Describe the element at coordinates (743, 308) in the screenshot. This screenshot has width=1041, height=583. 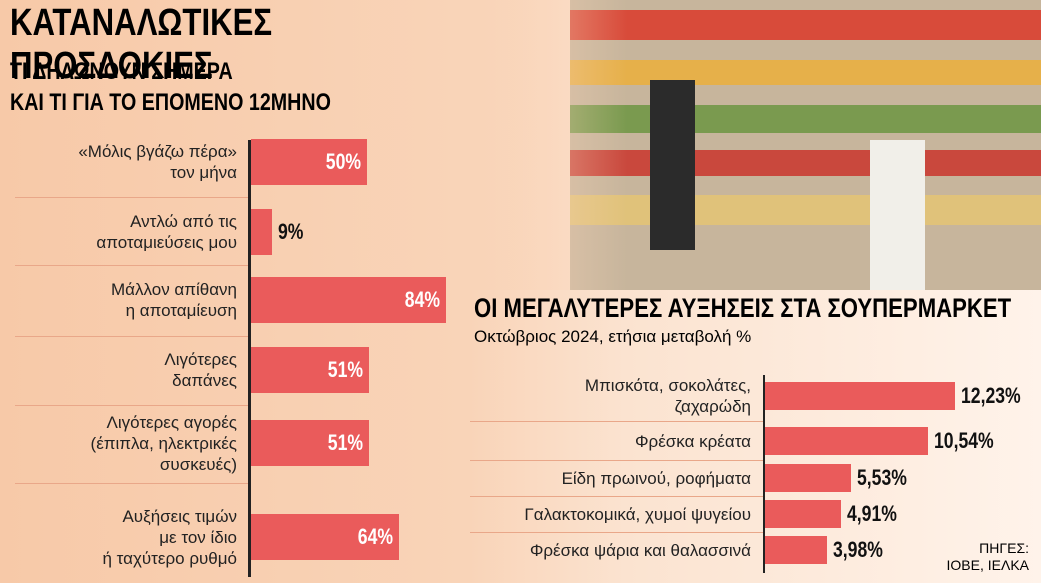
I see `right-title: ΟΙ ΜΕΓΑΛΥΤΕΡΕΣ ΑΥΞΗΣΕΙΣ ΣΤΑ ΣΟΥΠΕΡΜΑΡΚΕΤ` at that location.